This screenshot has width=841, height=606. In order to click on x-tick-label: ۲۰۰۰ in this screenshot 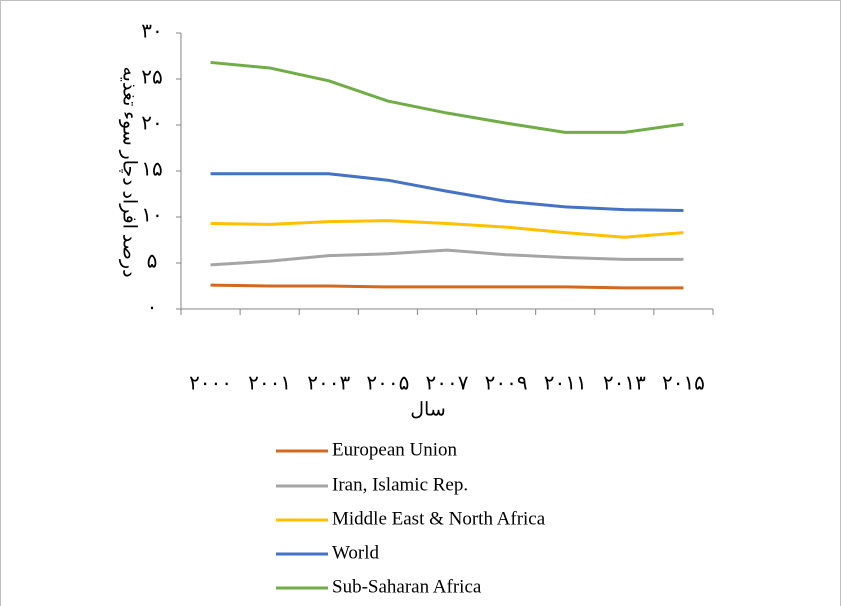, I will do `click(210, 384)`.